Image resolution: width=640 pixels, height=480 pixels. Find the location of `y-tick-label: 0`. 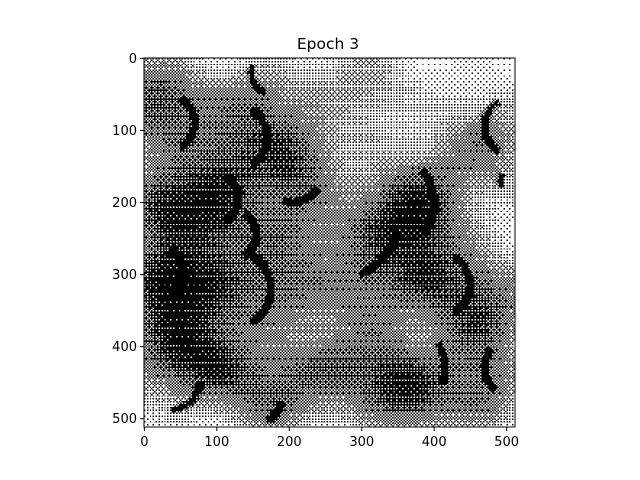

y-tick-label: 0 is located at coordinates (133, 59).